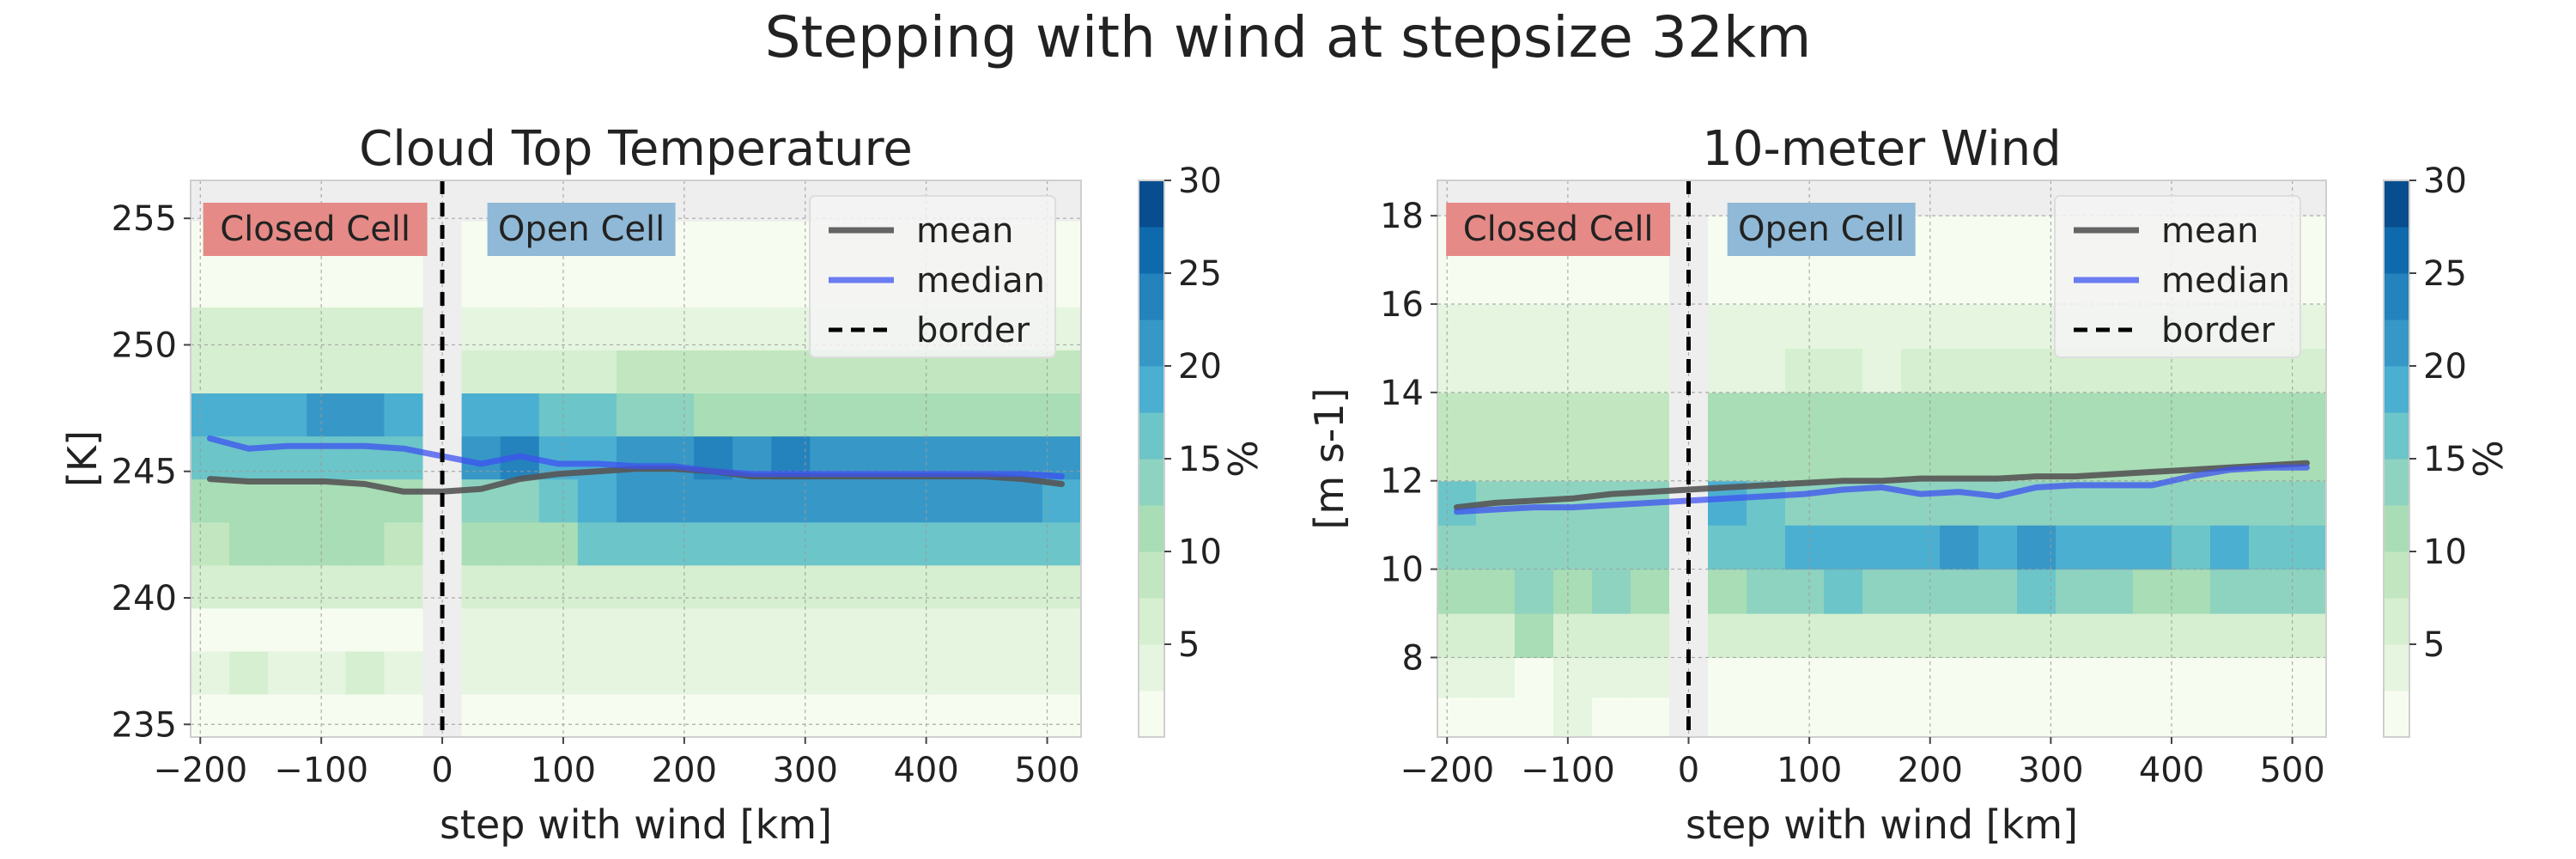 The image size is (2576, 859). What do you see at coordinates (1413, 658) in the screenshot?
I see `y-tick-label: 8` at bounding box center [1413, 658].